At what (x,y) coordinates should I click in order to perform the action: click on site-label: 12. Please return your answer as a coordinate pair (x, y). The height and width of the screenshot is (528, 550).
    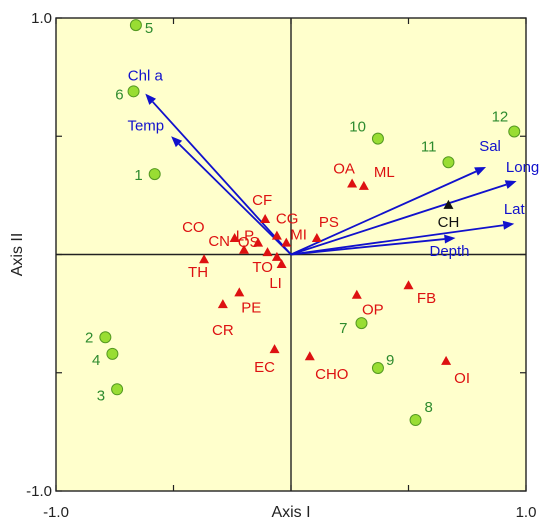
    Looking at the image, I should click on (500, 117).